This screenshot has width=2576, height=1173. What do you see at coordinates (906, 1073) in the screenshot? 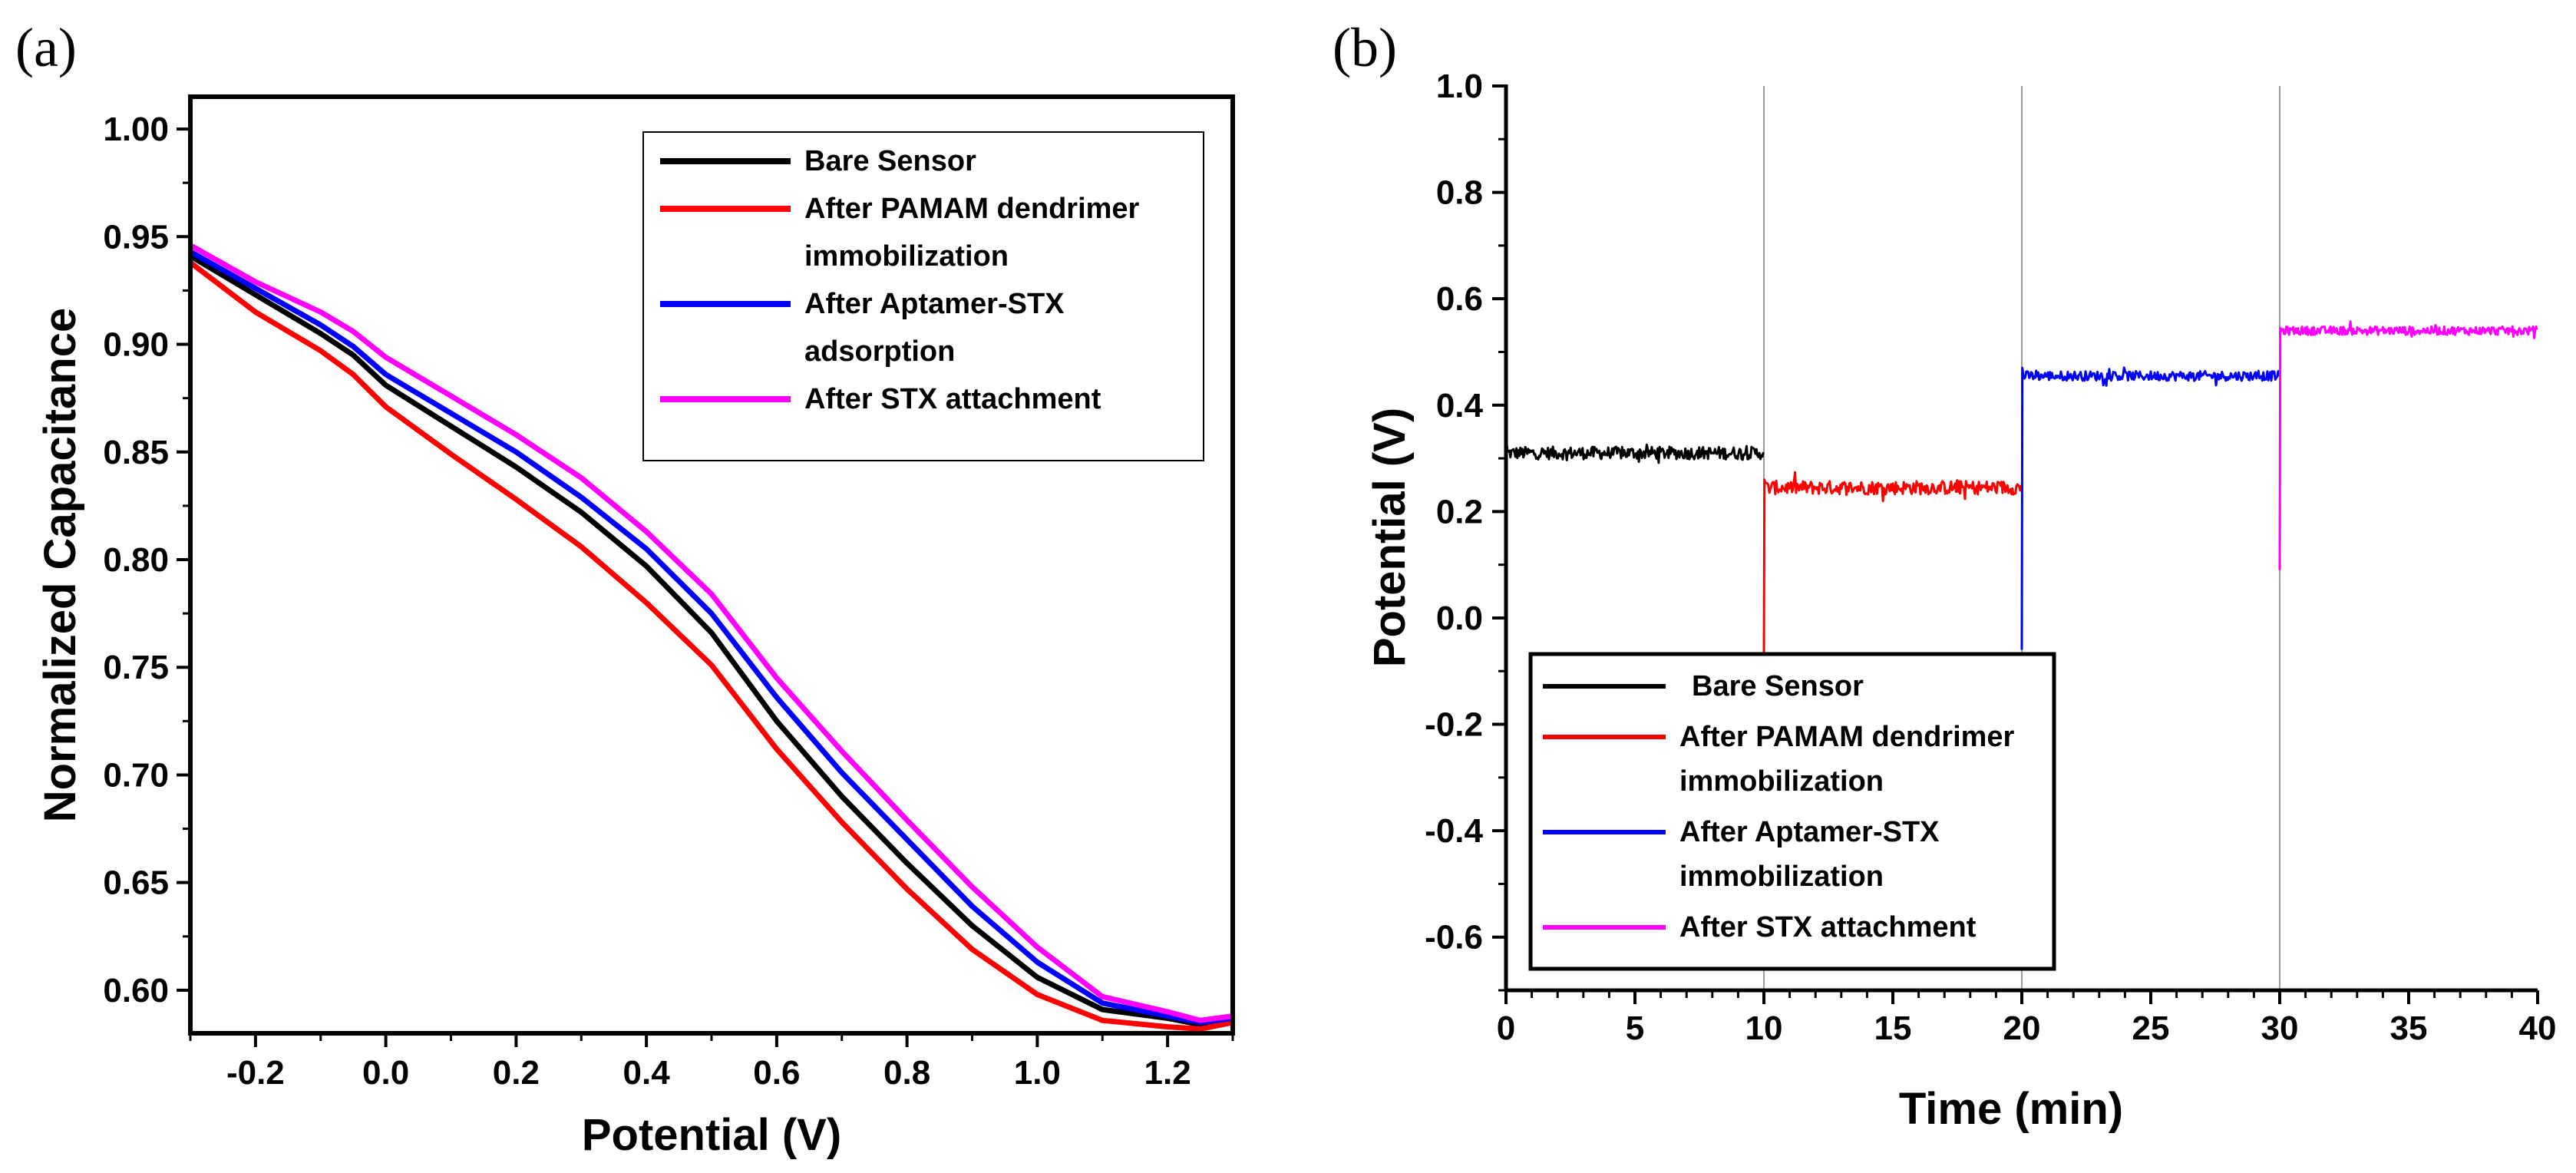
I see `panel-a-x-tick-label: 0.8` at bounding box center [906, 1073].